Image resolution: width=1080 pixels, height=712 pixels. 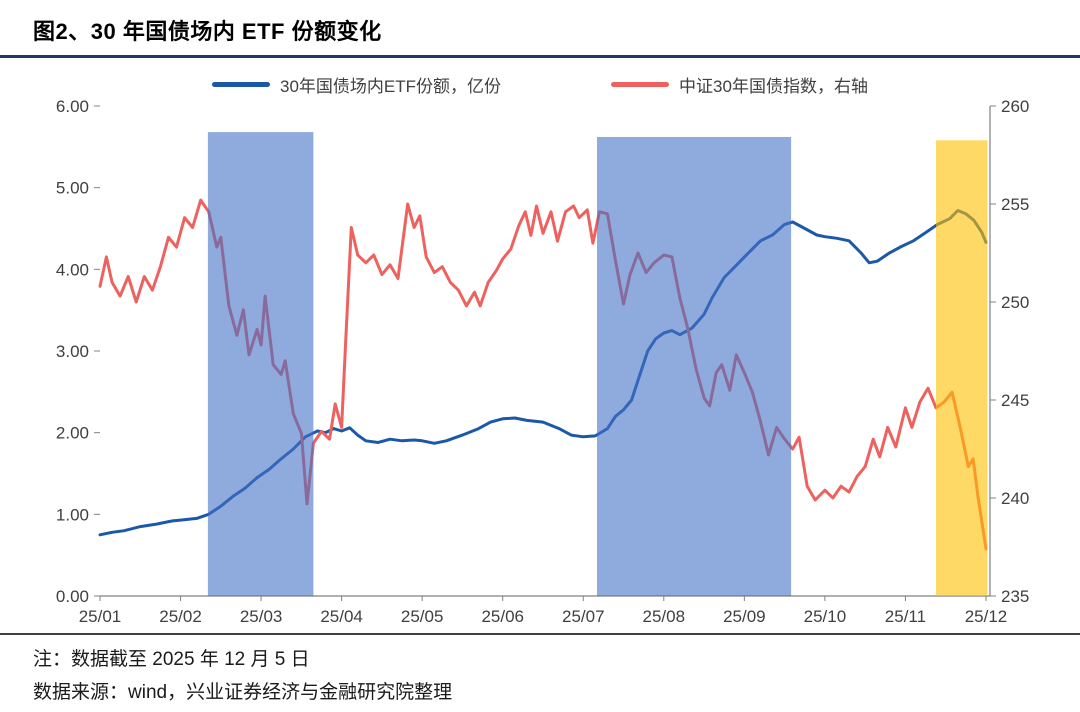 I want to click on svg-text: 255, so click(x=1015, y=204).